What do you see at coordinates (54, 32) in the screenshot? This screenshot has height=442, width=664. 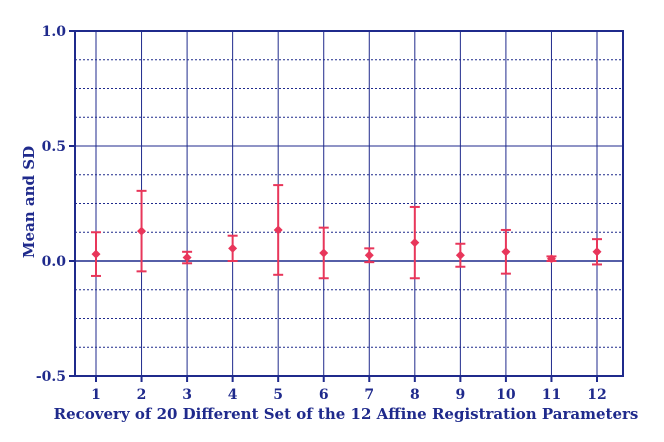 I see `y-tick-label: 1.0` at bounding box center [54, 32].